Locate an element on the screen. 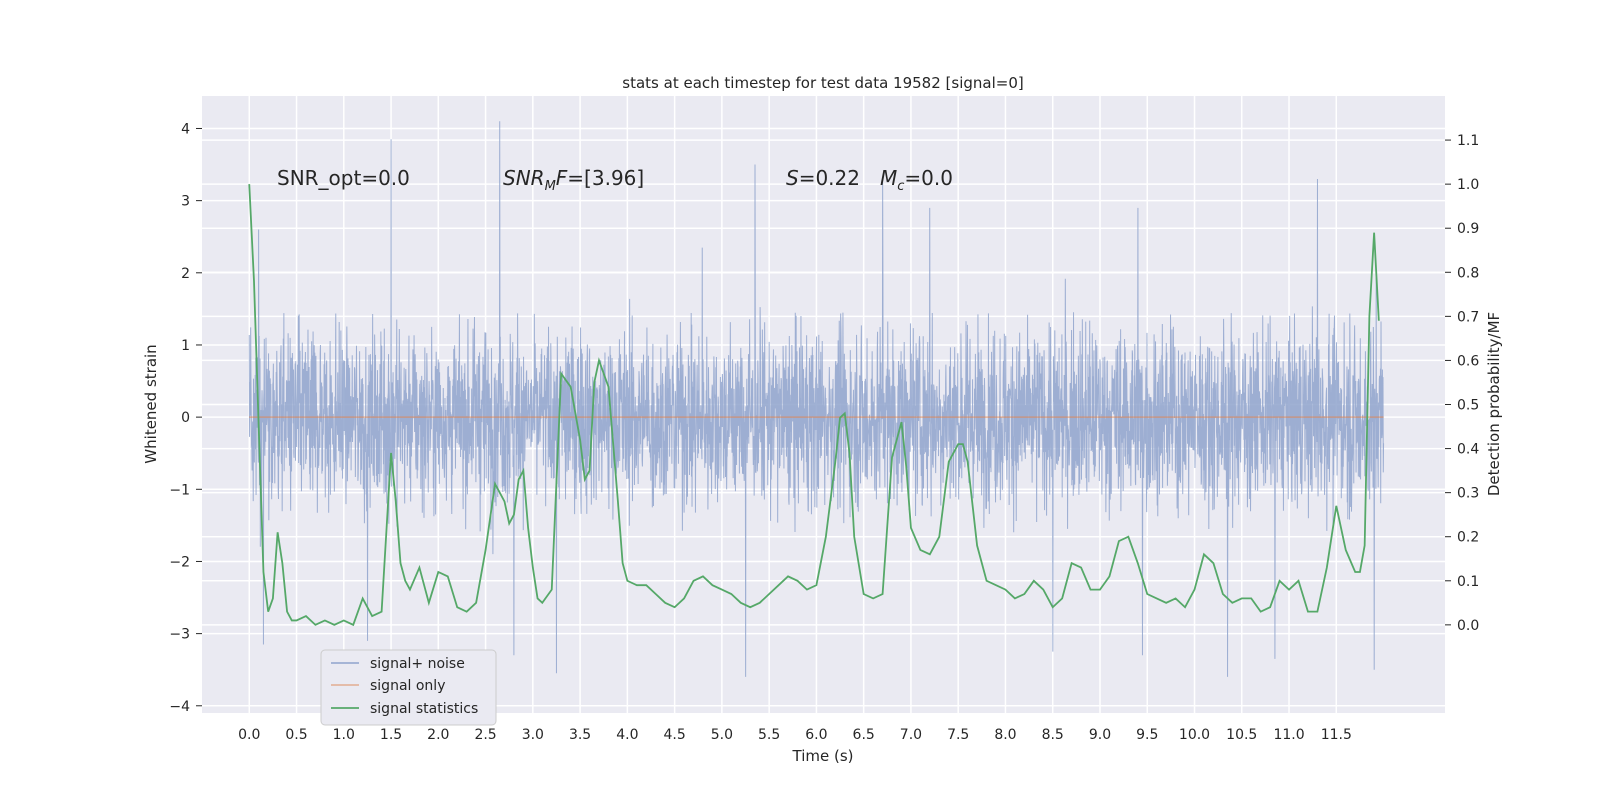 This screenshot has height=800, width=1600. legend-label-stats: signal statistics is located at coordinates (424, 709).